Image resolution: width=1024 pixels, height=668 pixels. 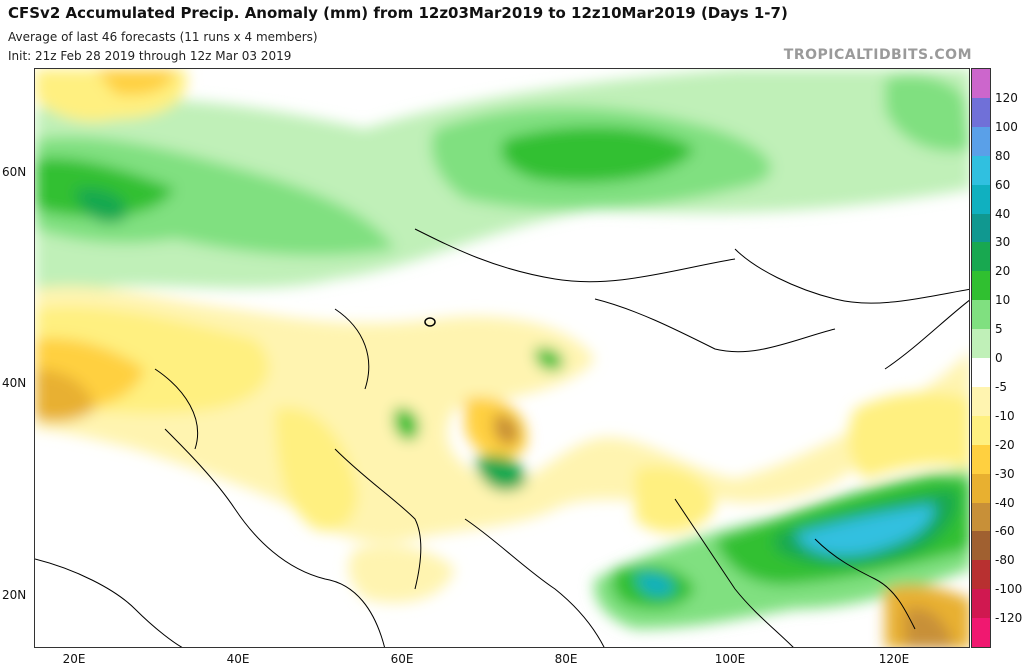 What do you see at coordinates (999, 329) in the screenshot?
I see `colorbar-label: 5` at bounding box center [999, 329].